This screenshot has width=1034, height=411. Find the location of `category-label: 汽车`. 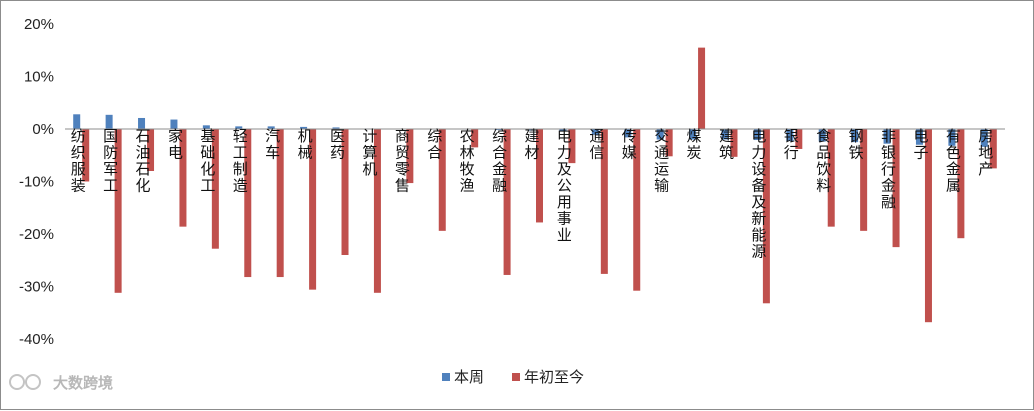

category-label: 汽车 is located at coordinates (272, 144).